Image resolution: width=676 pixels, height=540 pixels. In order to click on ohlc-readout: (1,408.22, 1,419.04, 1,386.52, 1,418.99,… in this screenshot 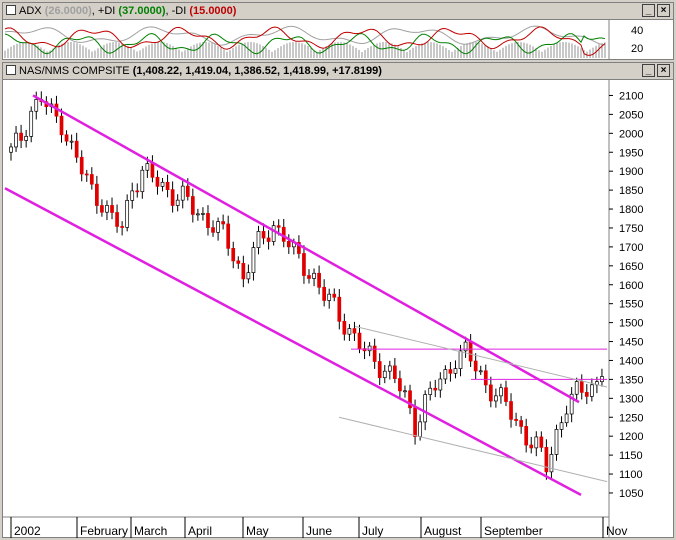, I will do `click(257, 71)`.